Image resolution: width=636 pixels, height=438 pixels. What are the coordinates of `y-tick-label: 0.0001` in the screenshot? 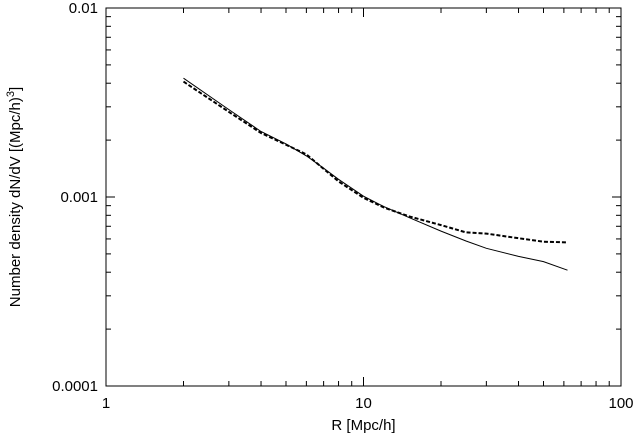 It's located at (75, 386).